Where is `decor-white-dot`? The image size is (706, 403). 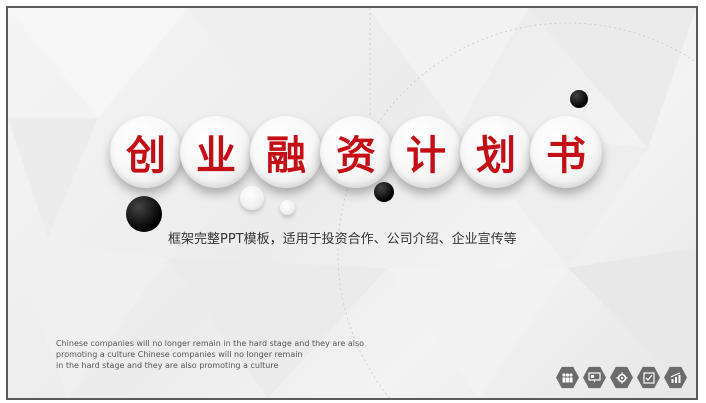 decor-white-dot is located at coordinates (252, 198).